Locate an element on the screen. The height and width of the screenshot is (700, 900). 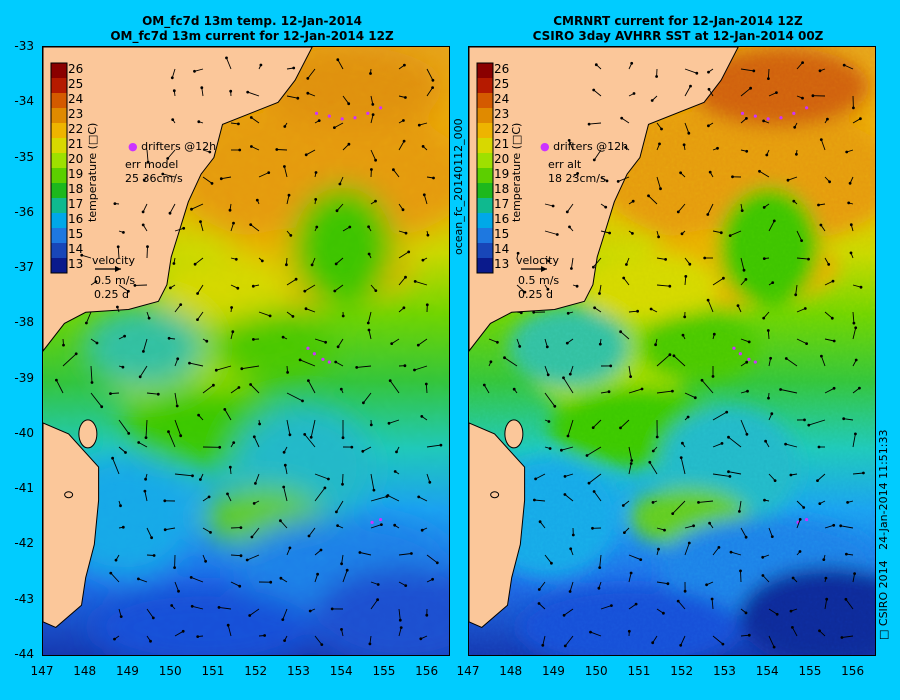
colorbar-tick-label: 13 is located at coordinates (502, 264).